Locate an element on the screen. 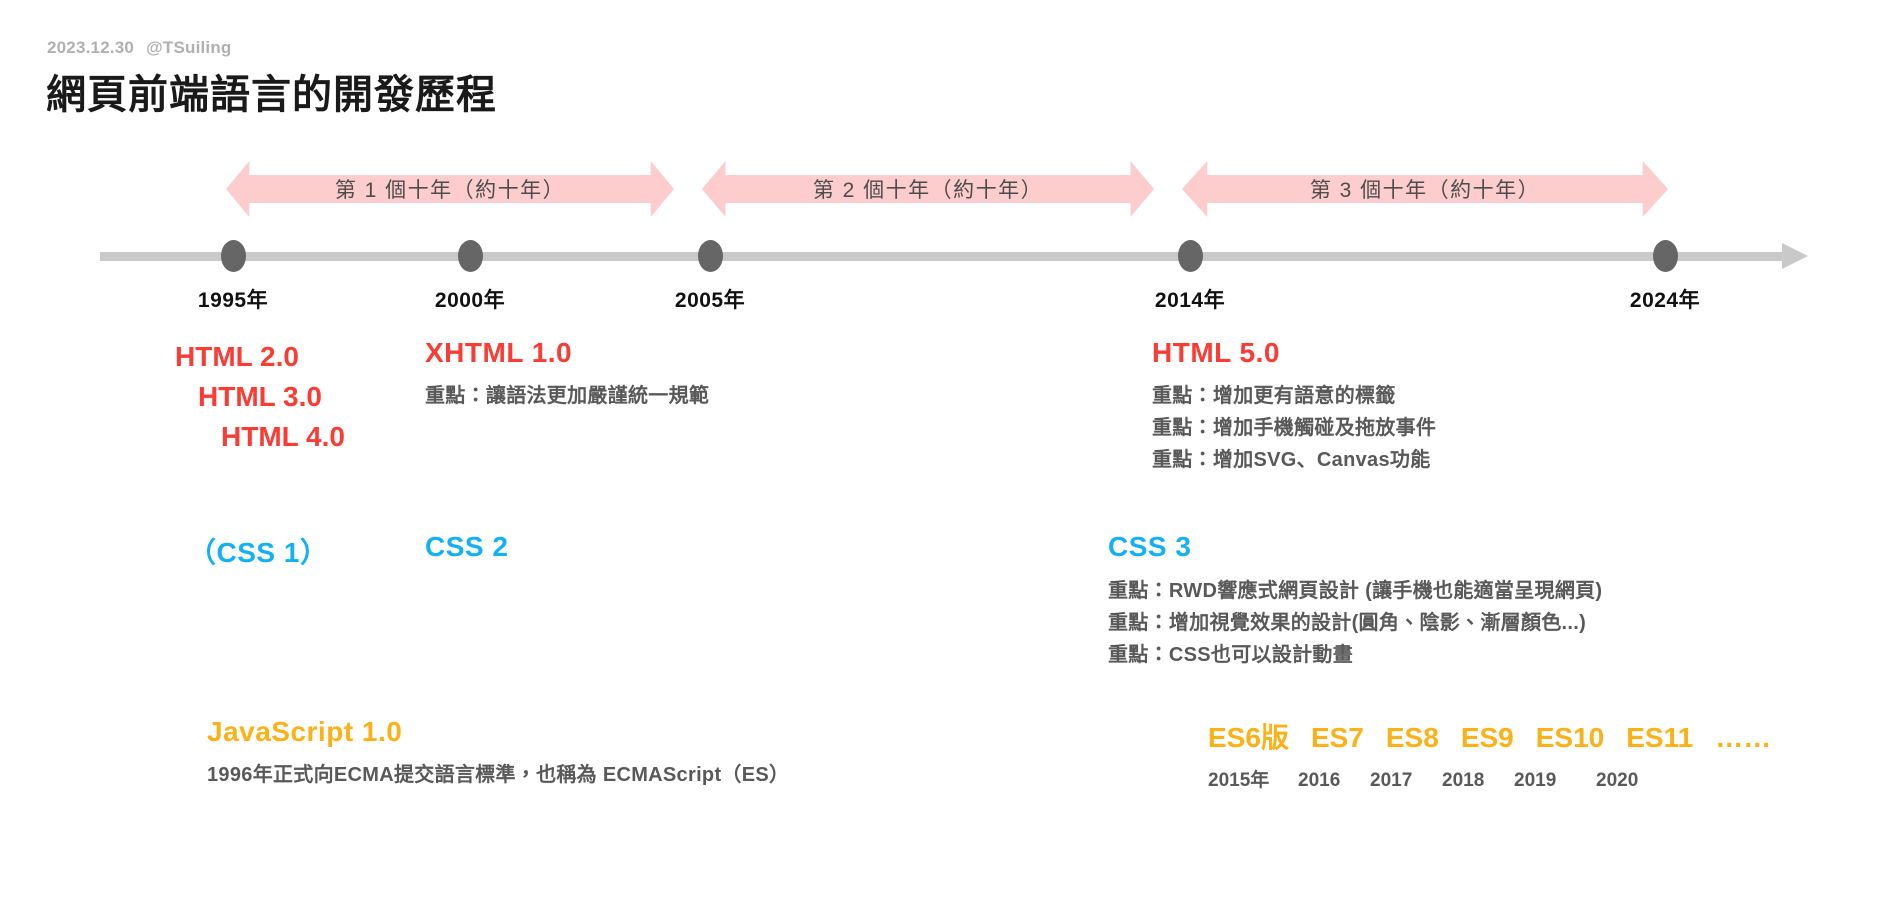 This screenshot has width=1900, height=900. header-date: 2023.12.30 is located at coordinates (91, 47).